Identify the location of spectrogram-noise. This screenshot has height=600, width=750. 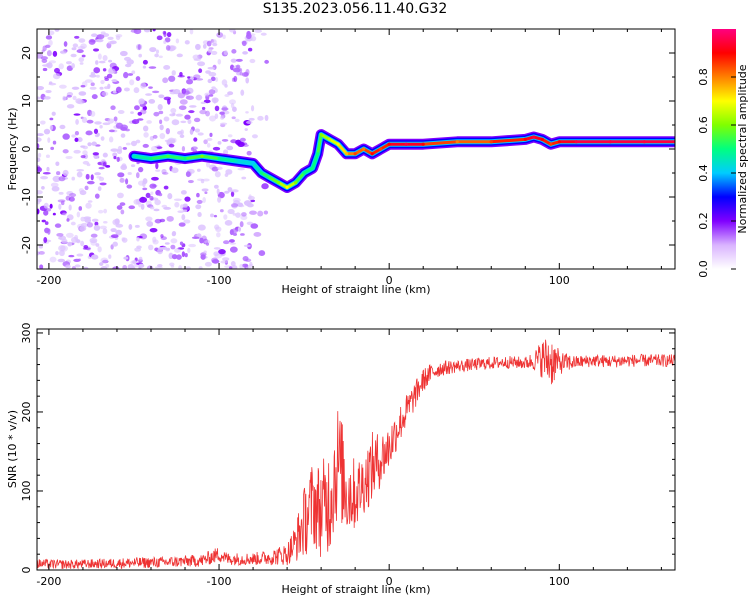
(153, 149).